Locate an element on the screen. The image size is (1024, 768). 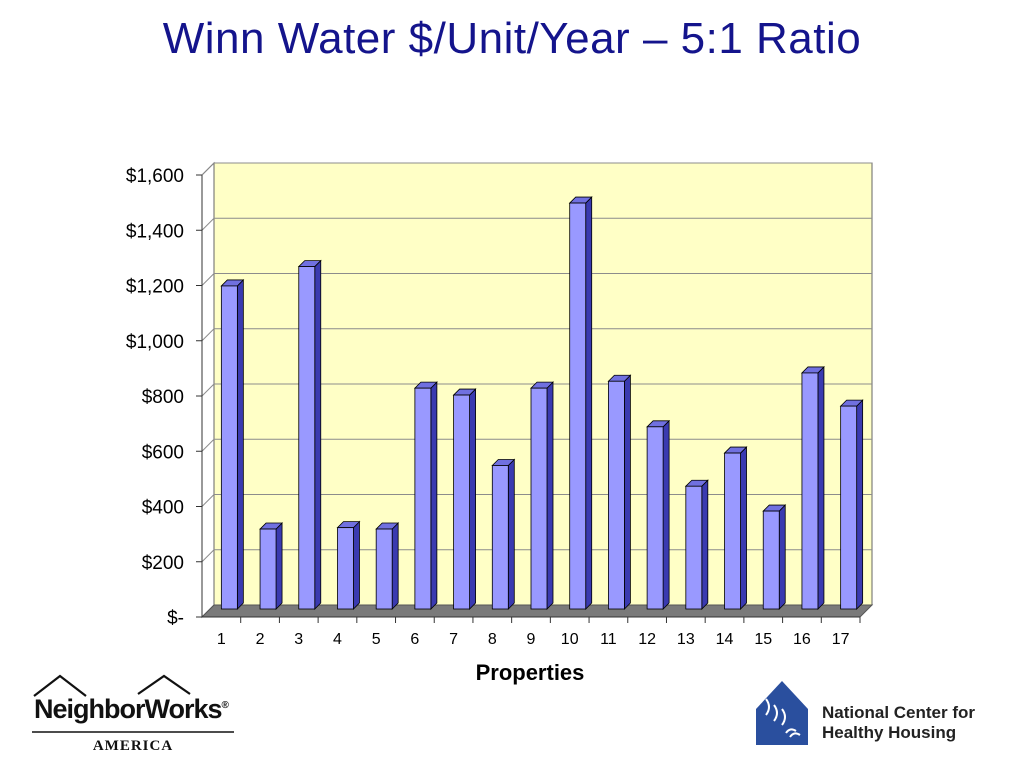
x-tick-label: 8 is located at coordinates (492, 639).